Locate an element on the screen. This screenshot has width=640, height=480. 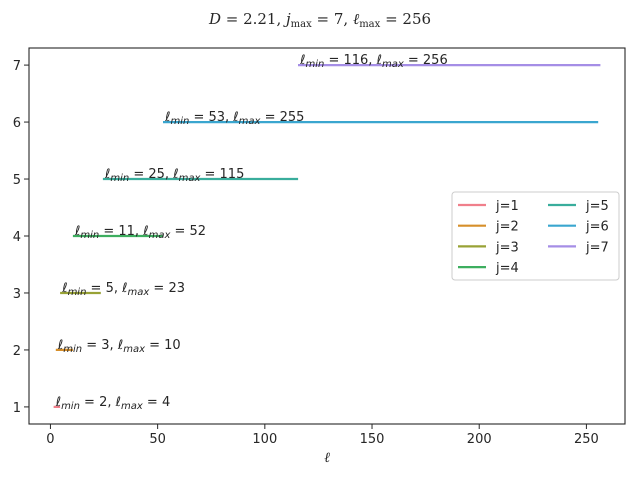
annotation-j=2: ℓmin = 3, ℓmax = 10 is located at coordinates (119, 346).